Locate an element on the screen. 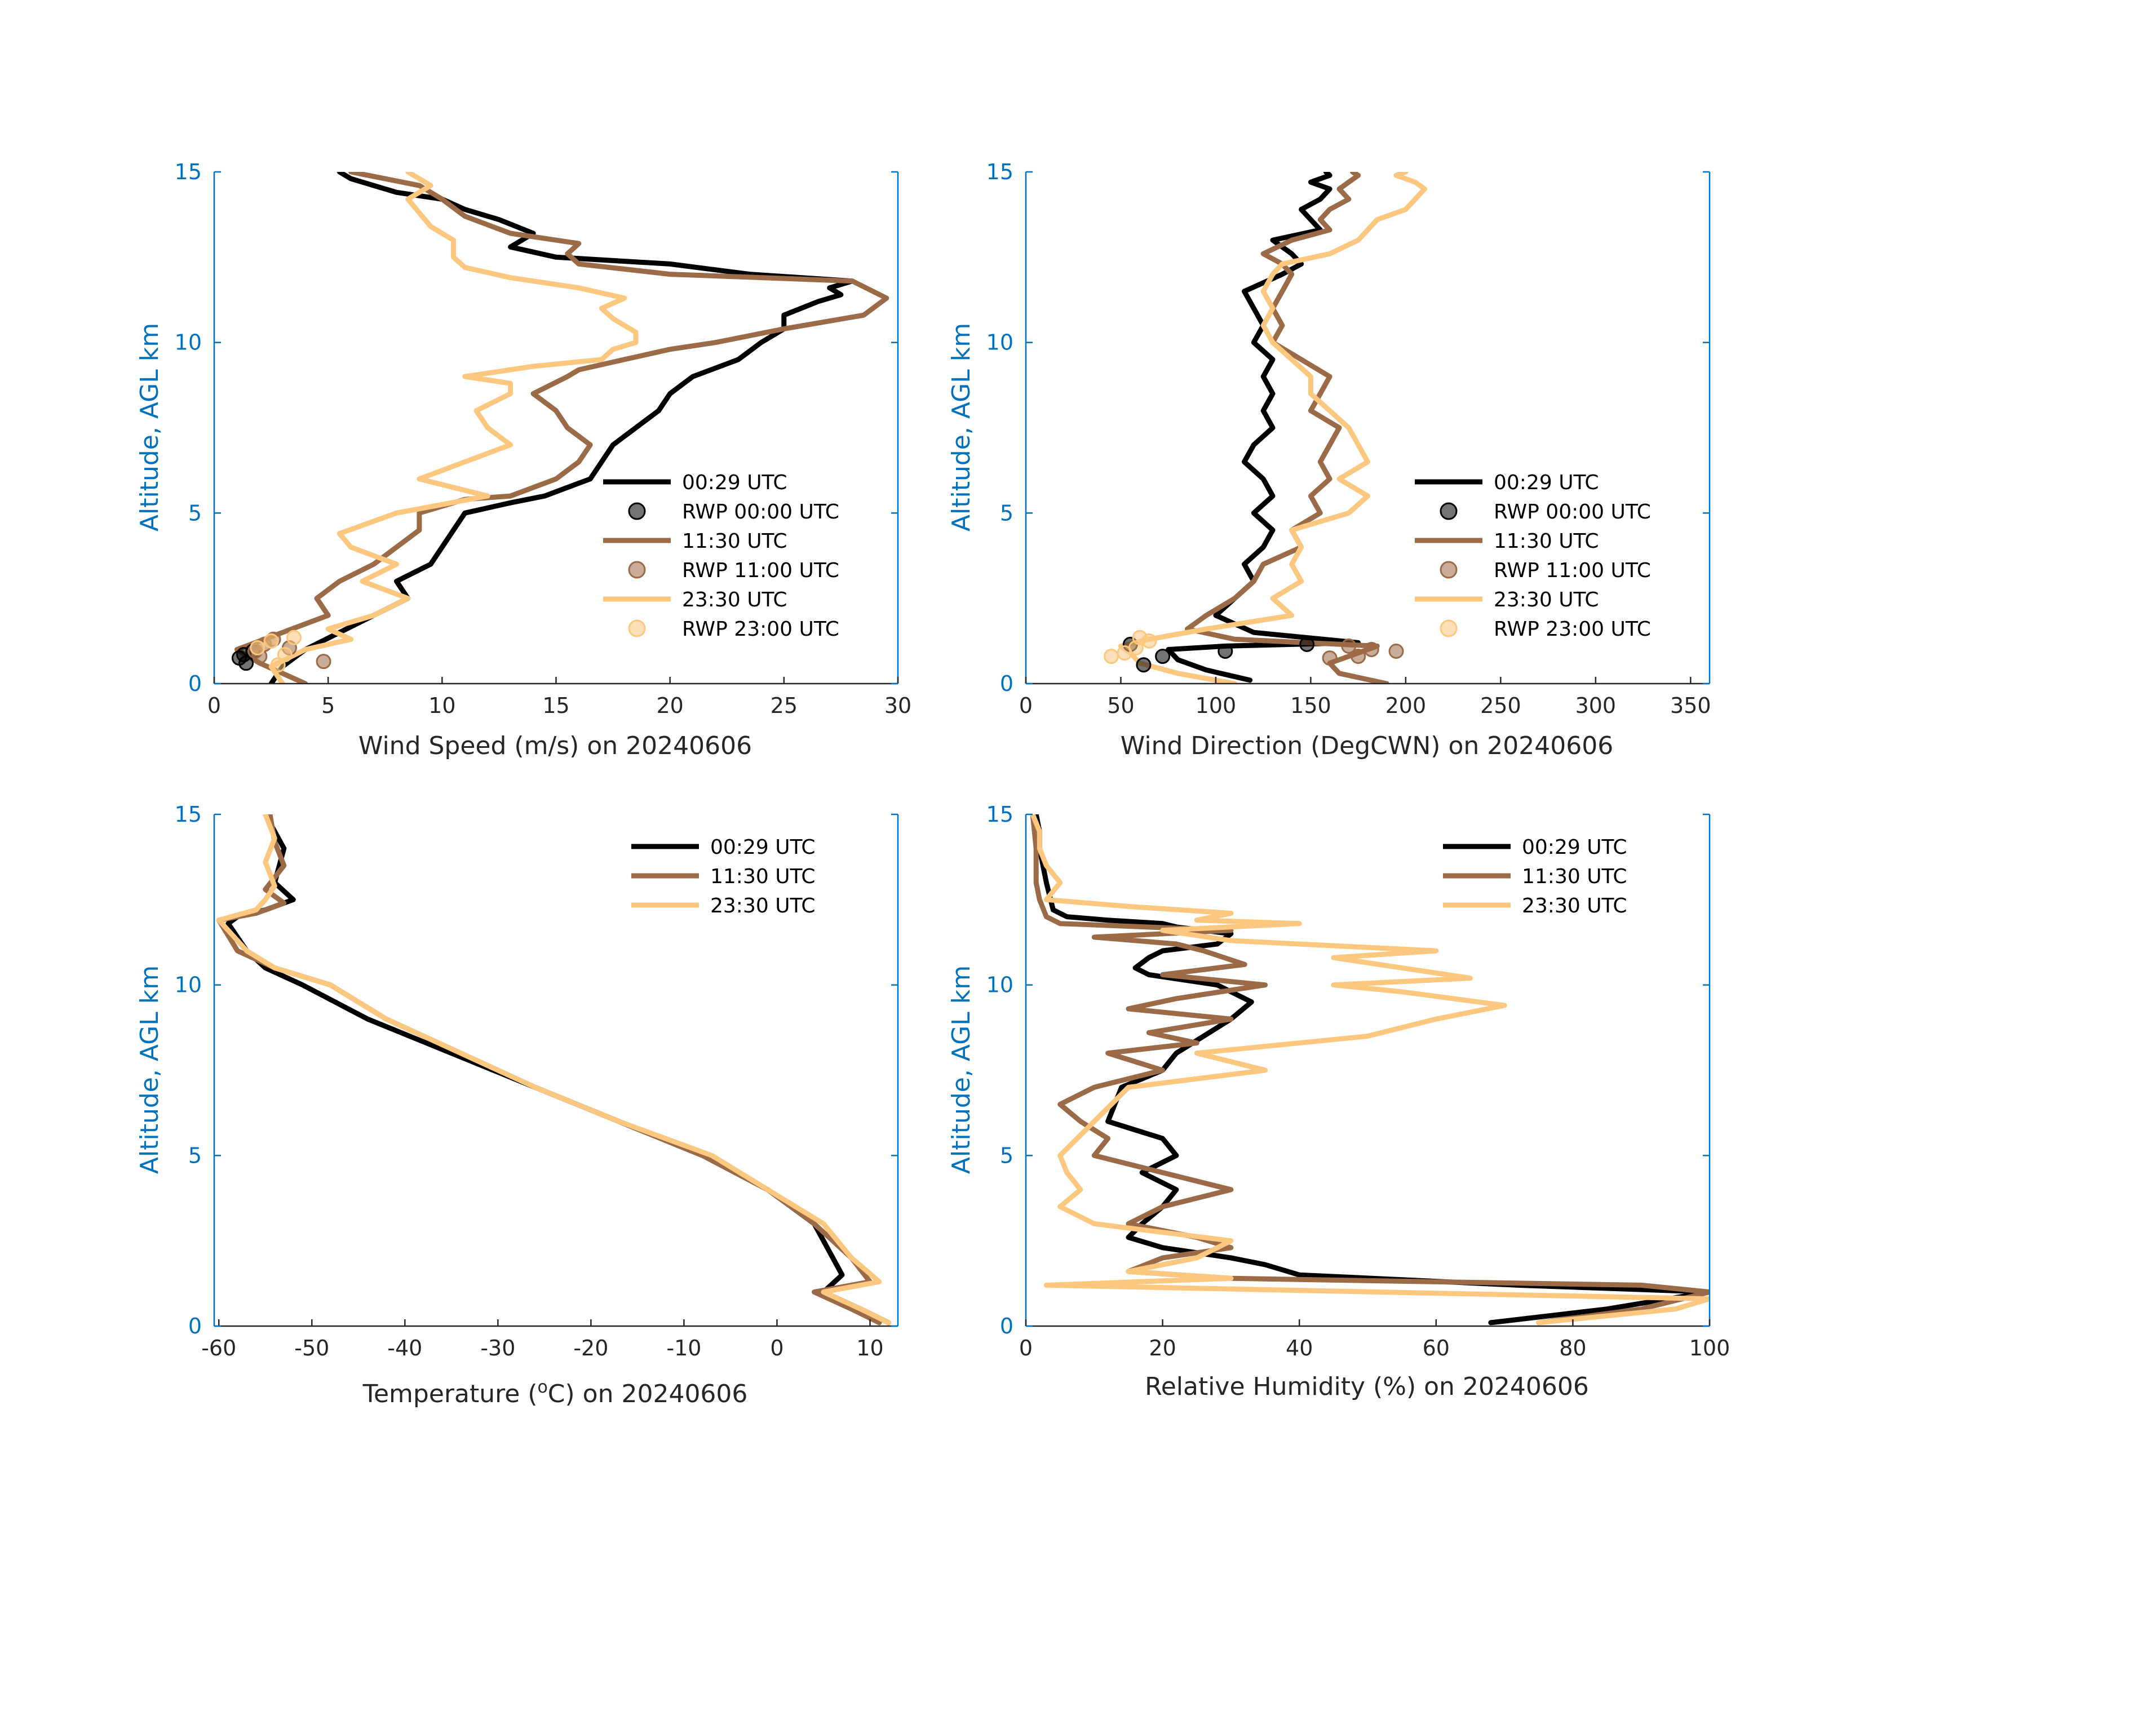 This screenshot has width=2156, height=1733. wind-direction-ytick-label: 5 is located at coordinates (1007, 512).